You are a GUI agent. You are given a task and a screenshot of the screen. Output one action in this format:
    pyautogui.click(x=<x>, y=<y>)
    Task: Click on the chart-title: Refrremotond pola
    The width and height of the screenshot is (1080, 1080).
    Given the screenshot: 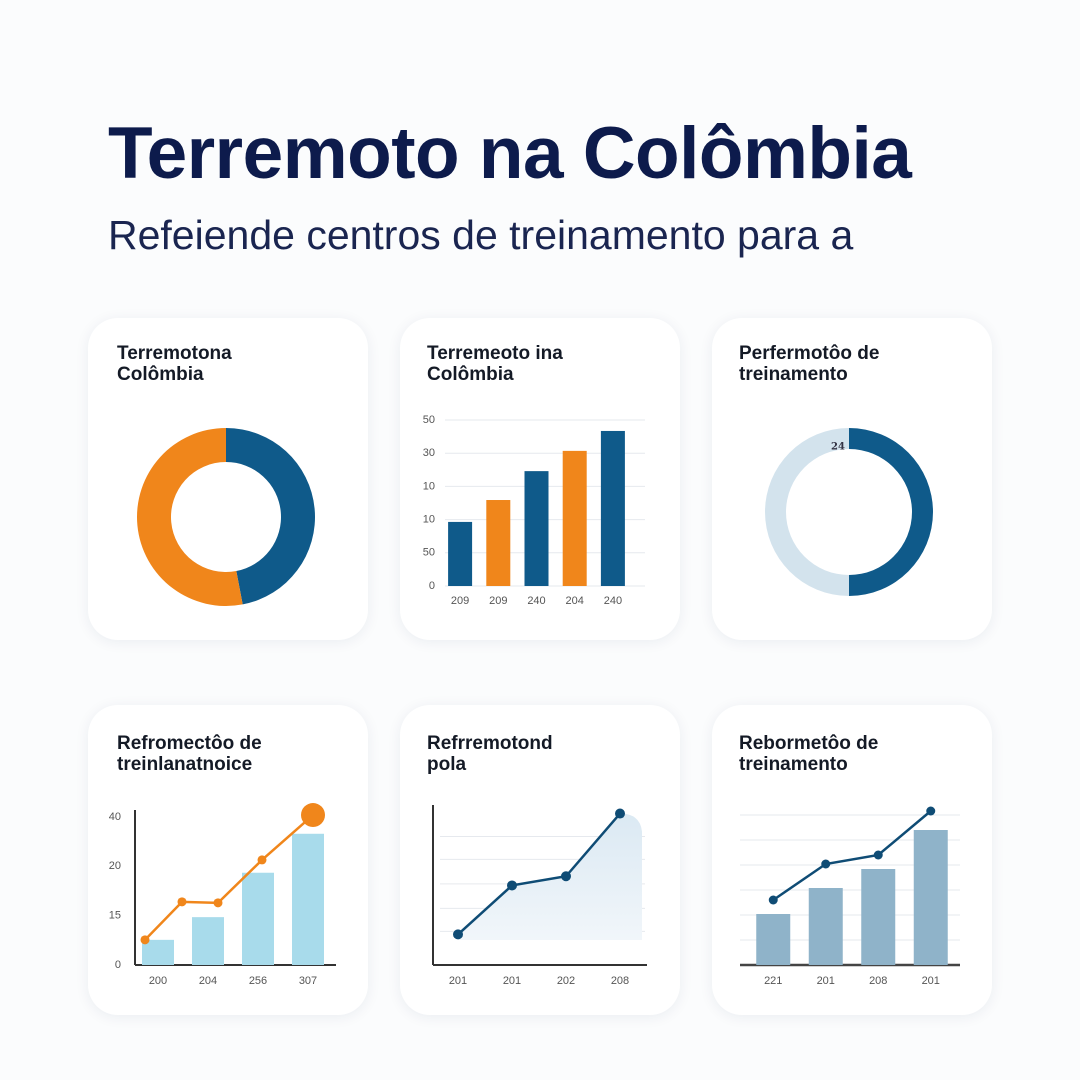 What is the action you would take?
    pyautogui.click(x=490, y=754)
    